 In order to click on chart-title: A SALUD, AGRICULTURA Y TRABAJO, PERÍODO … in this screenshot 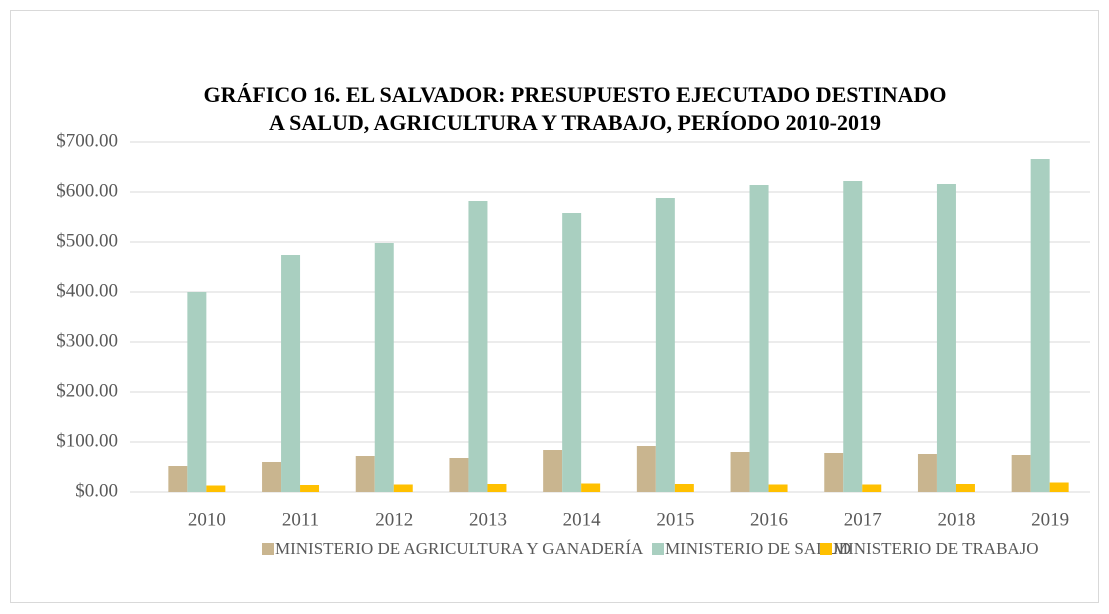, I will do `click(575, 122)`.